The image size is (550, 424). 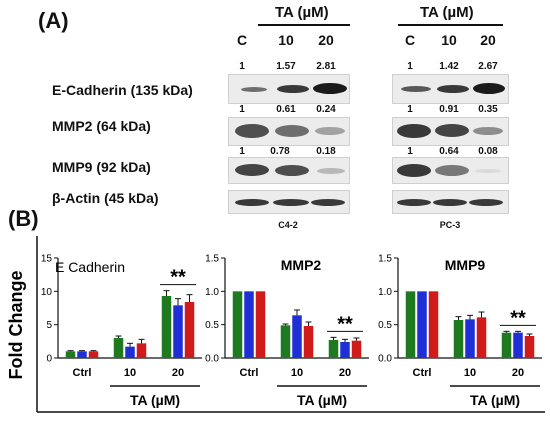 What do you see at coordinates (326, 66) in the screenshot?
I see `c42-ecad-val-20: 2.81` at bounding box center [326, 66].